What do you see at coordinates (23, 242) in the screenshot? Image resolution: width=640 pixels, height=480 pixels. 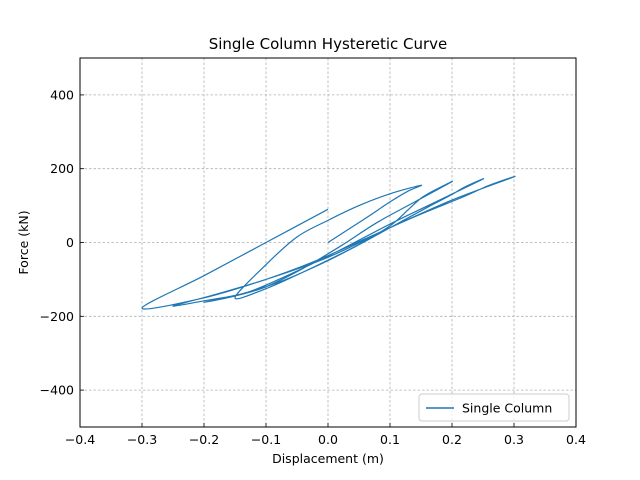 I see `y-axis-label: Force (kN)` at bounding box center [23, 242].